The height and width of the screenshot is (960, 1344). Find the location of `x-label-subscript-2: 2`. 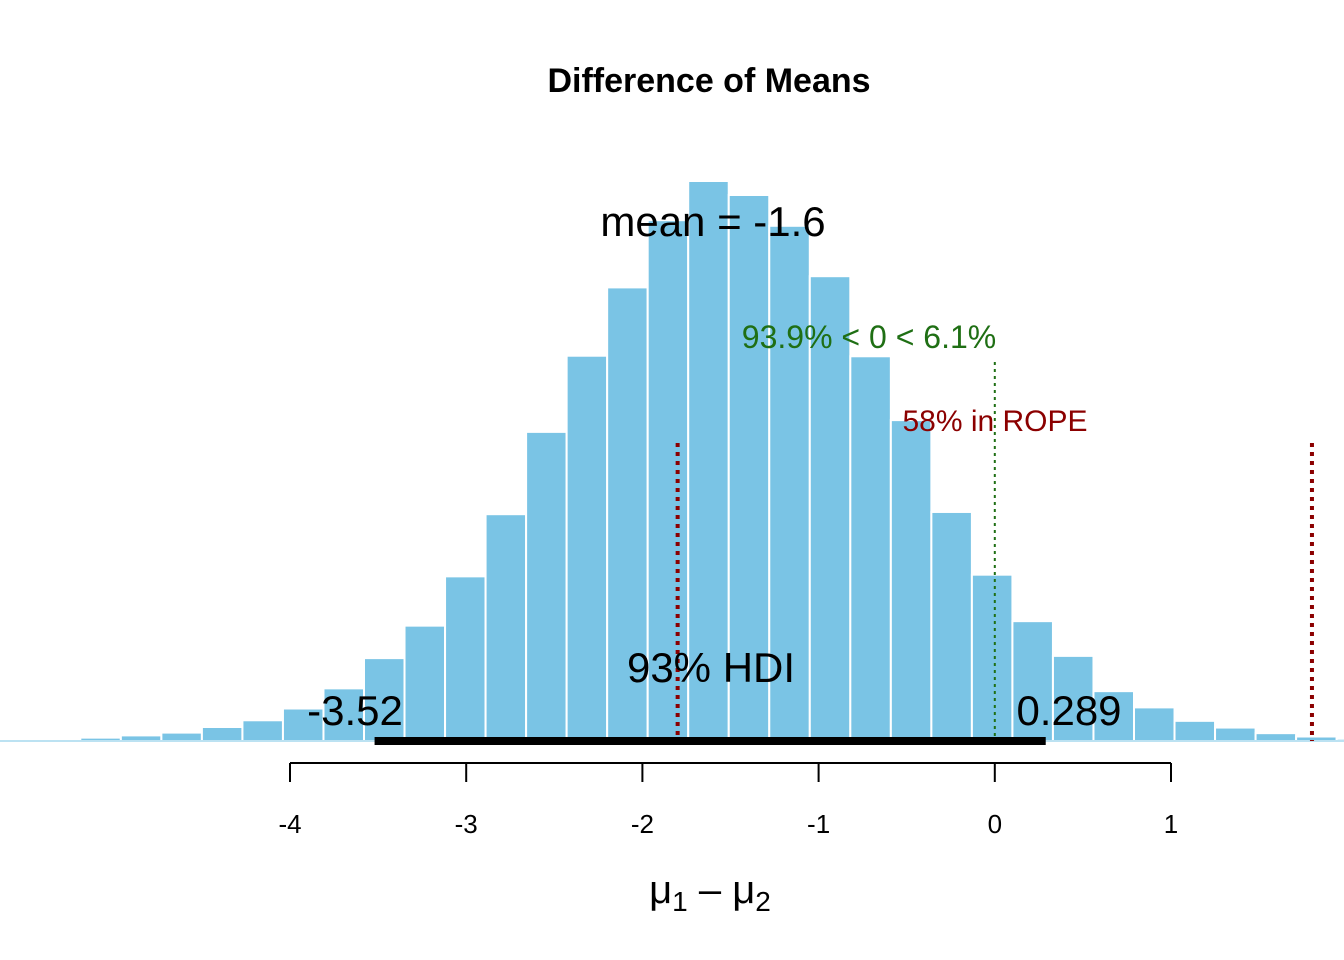

x-label-subscript-2: 2 is located at coordinates (763, 901).